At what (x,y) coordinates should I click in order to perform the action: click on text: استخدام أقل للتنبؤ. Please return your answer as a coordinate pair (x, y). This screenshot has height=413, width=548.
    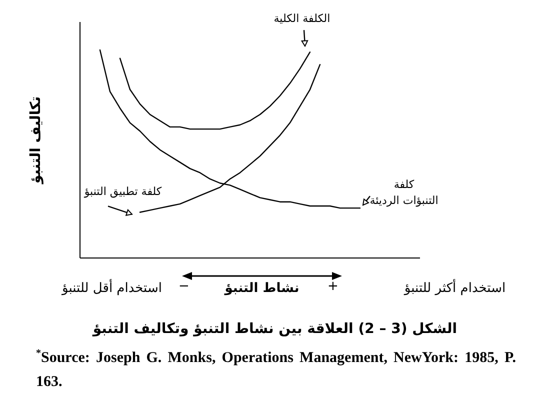
    Looking at the image, I should click on (111, 287).